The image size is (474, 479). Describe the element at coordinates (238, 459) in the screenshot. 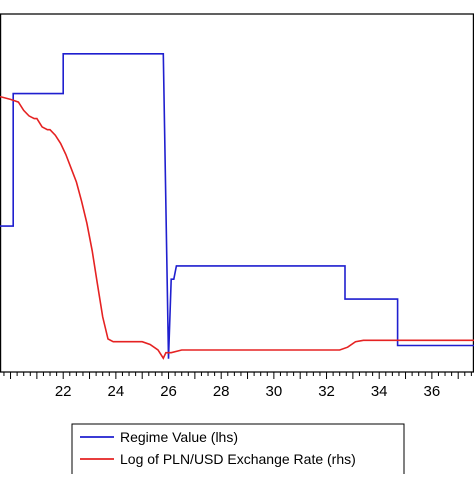

I see `legend-label: Log of PLN/USD Exchange Rate (rhs)` at that location.